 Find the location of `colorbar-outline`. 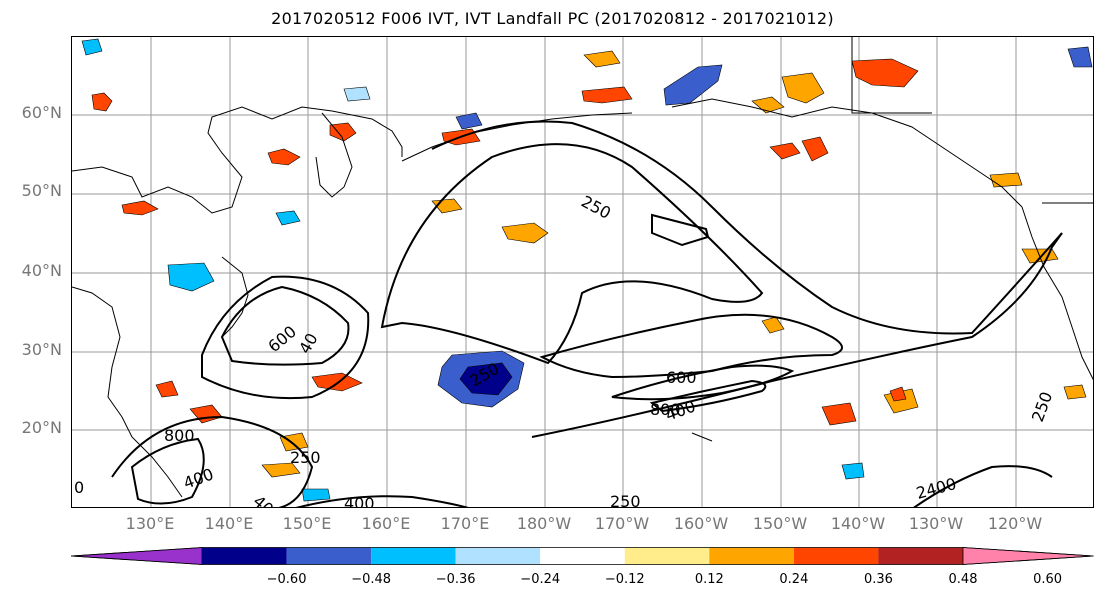

colorbar-outline is located at coordinates (582, 556).